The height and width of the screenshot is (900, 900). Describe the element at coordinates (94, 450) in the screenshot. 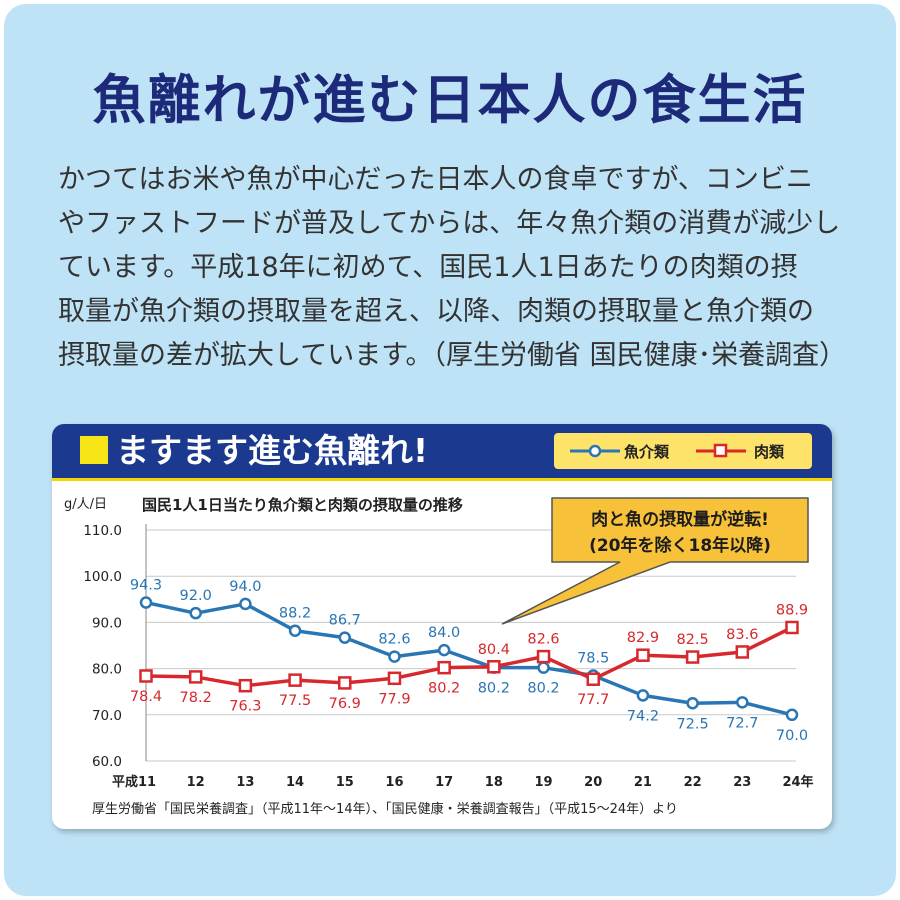

I see `yellow-square-icon` at that location.